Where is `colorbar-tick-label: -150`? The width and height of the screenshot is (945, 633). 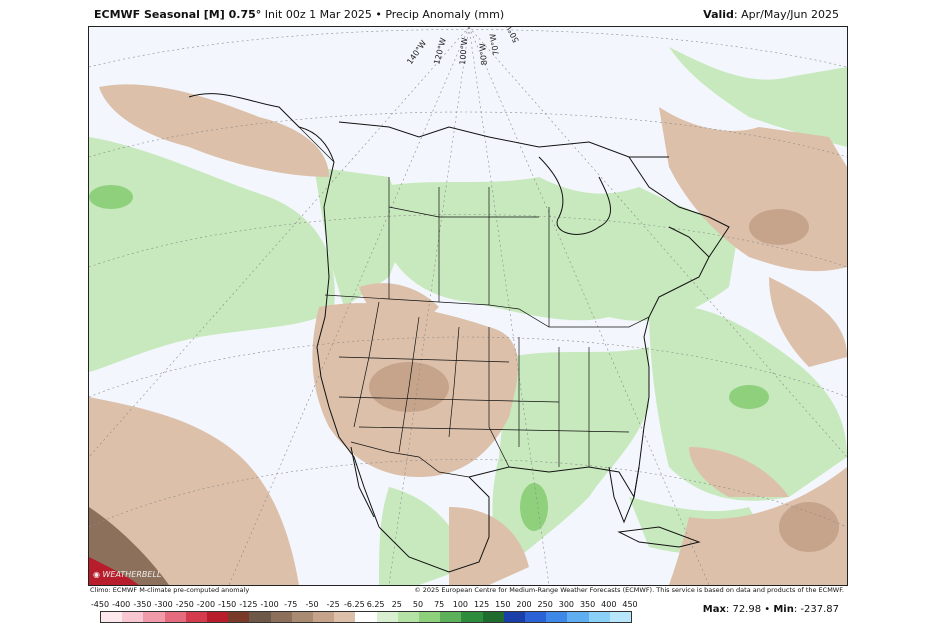
colorbar-tick-label: -150 is located at coordinates (227, 604).